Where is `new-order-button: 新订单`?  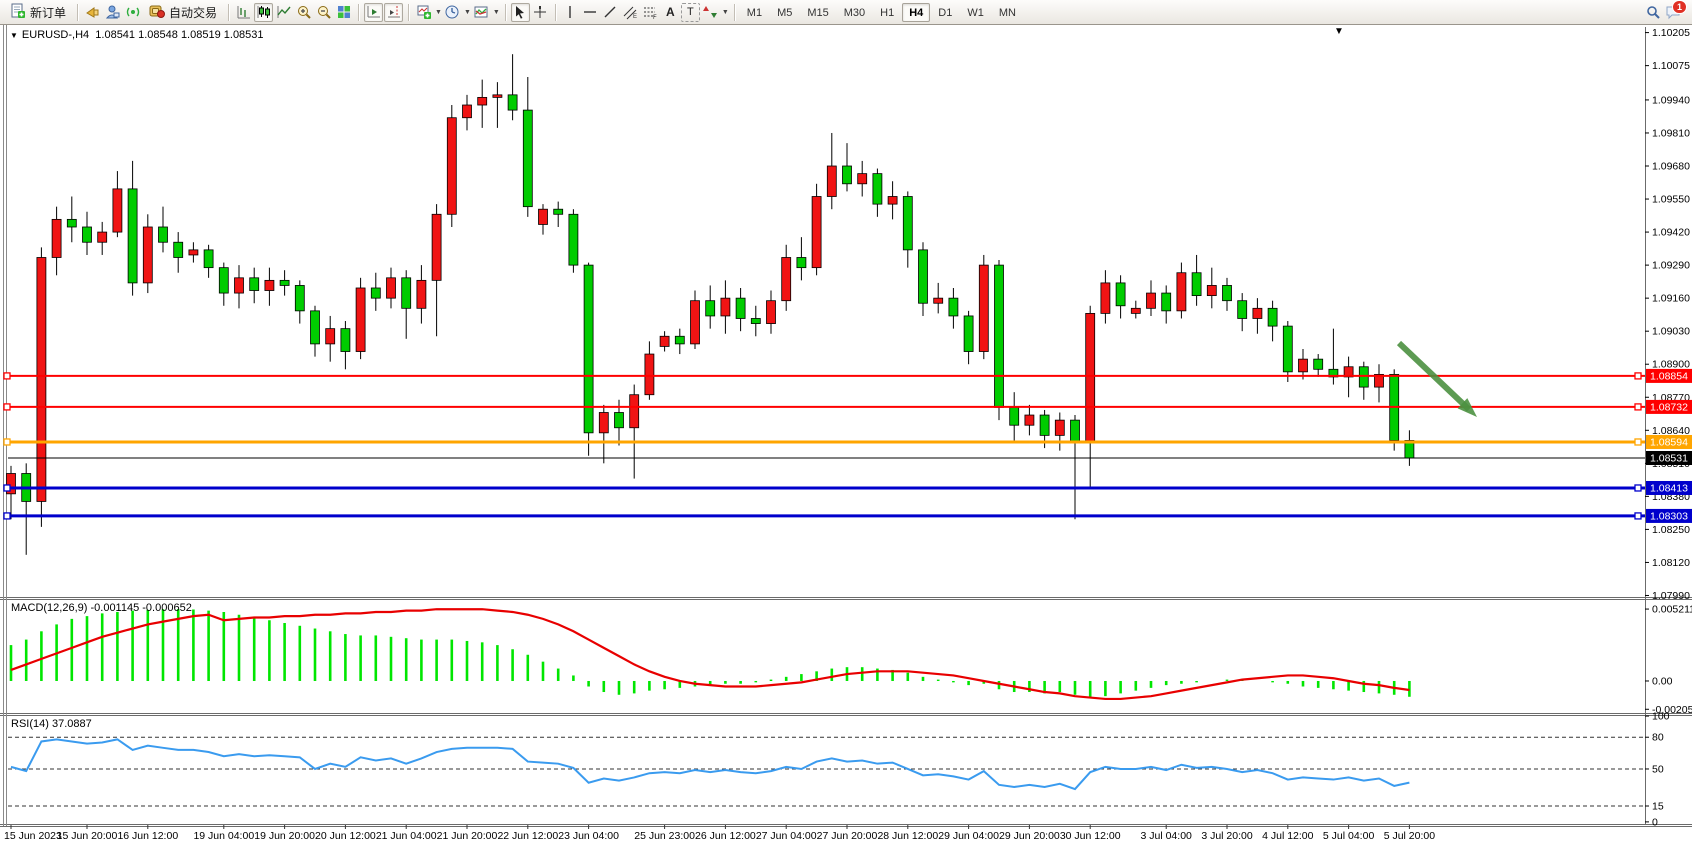
new-order-button: 新订单 is located at coordinates (38, 12).